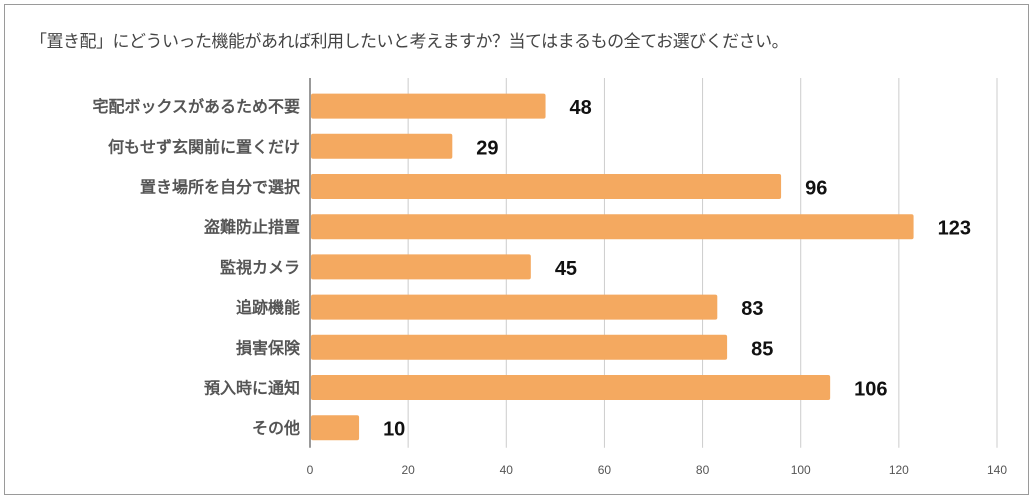 The height and width of the screenshot is (502, 1036). What do you see at coordinates (507, 470) in the screenshot?
I see `x-tick-label: 40` at bounding box center [507, 470].